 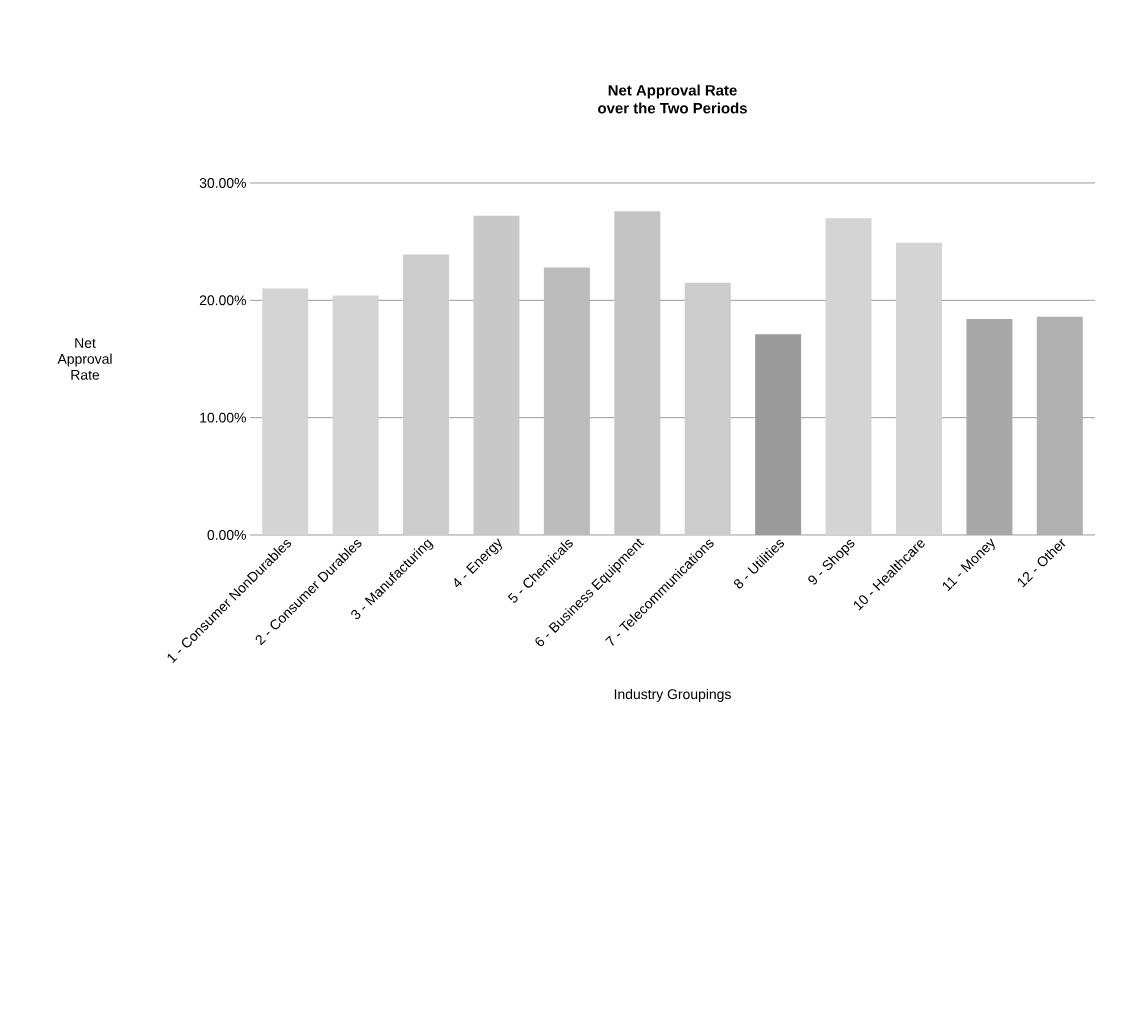 What do you see at coordinates (222, 300) in the screenshot?
I see `y-tick-label: 20.00%` at bounding box center [222, 300].